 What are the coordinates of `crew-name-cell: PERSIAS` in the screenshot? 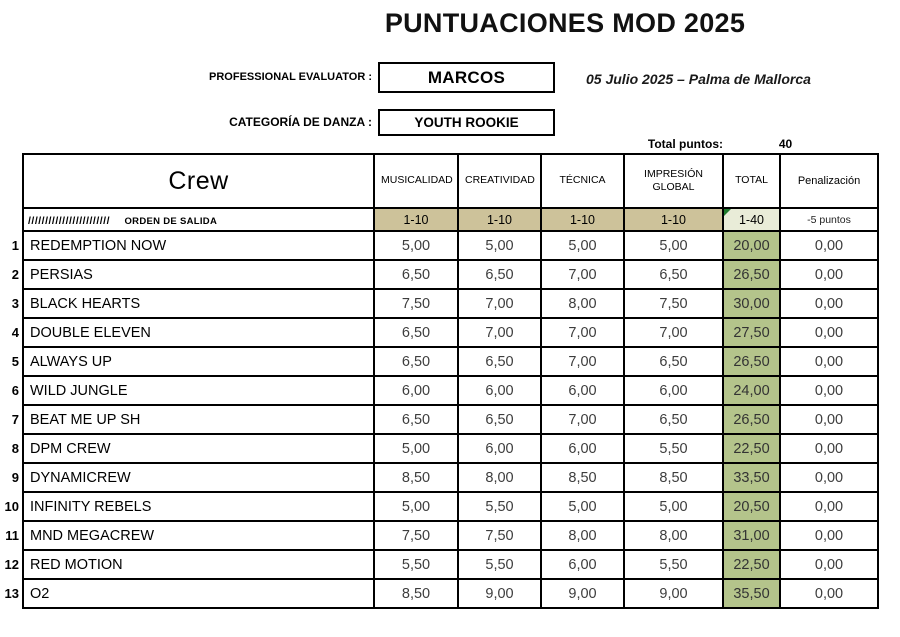 It's located at (198, 274).